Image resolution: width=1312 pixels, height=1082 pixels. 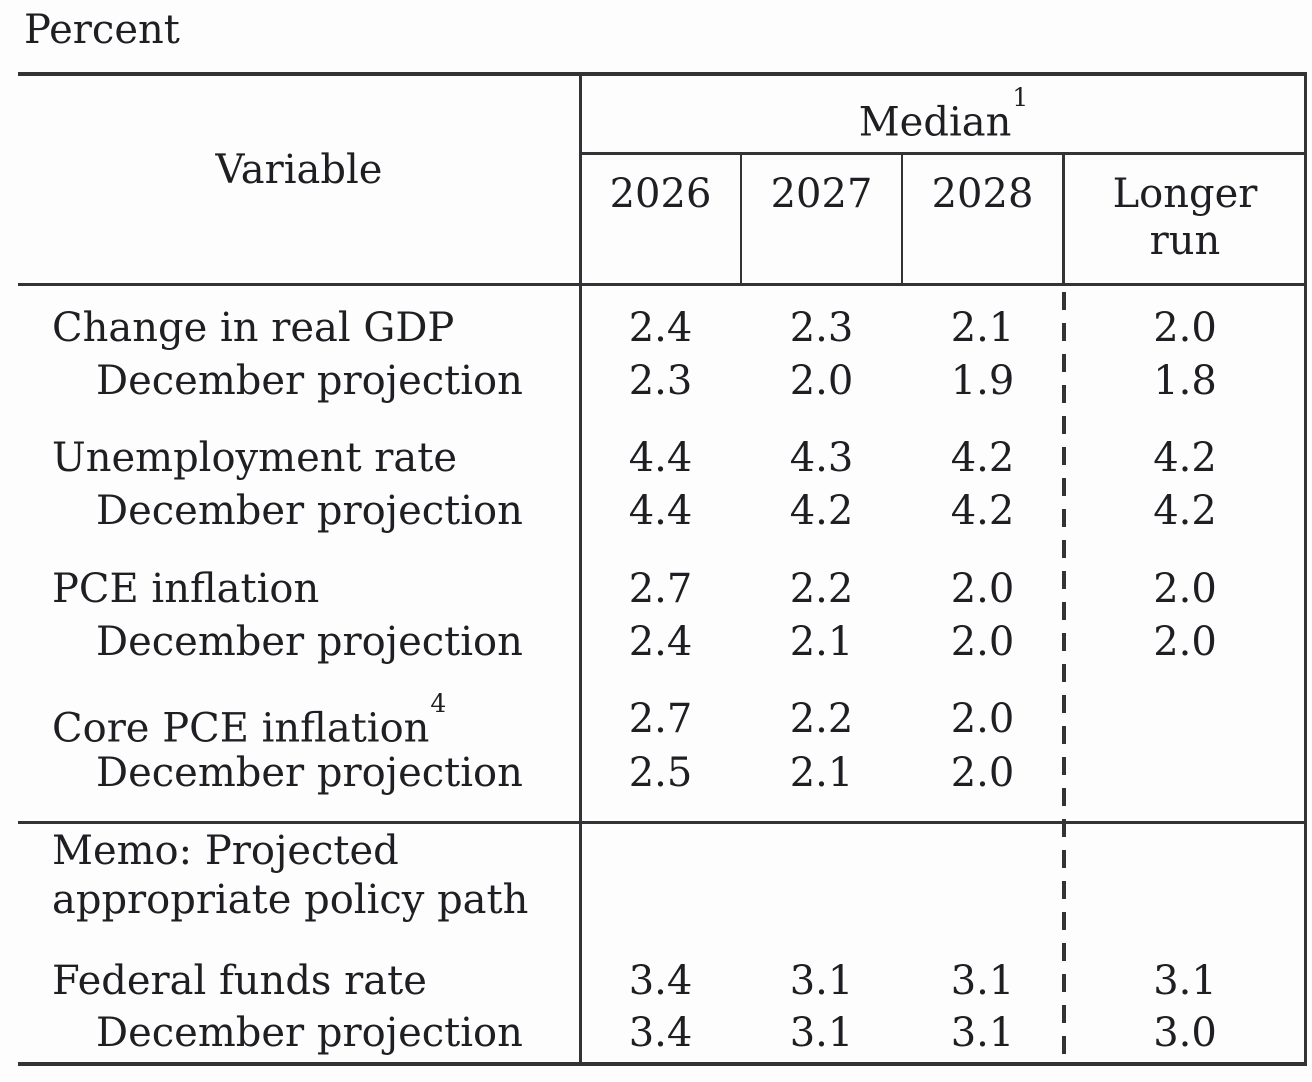 What do you see at coordinates (1185, 381) in the screenshot?
I see `value-longer-run: 1.8` at bounding box center [1185, 381].